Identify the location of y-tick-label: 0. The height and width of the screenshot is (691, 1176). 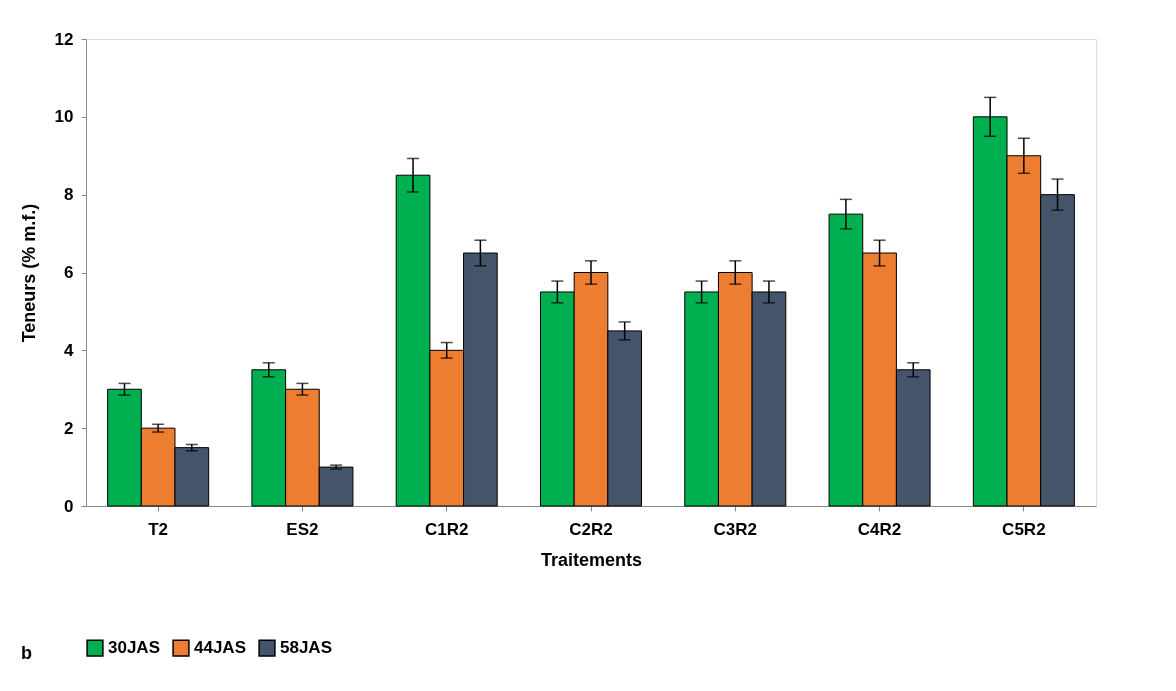
(69, 506).